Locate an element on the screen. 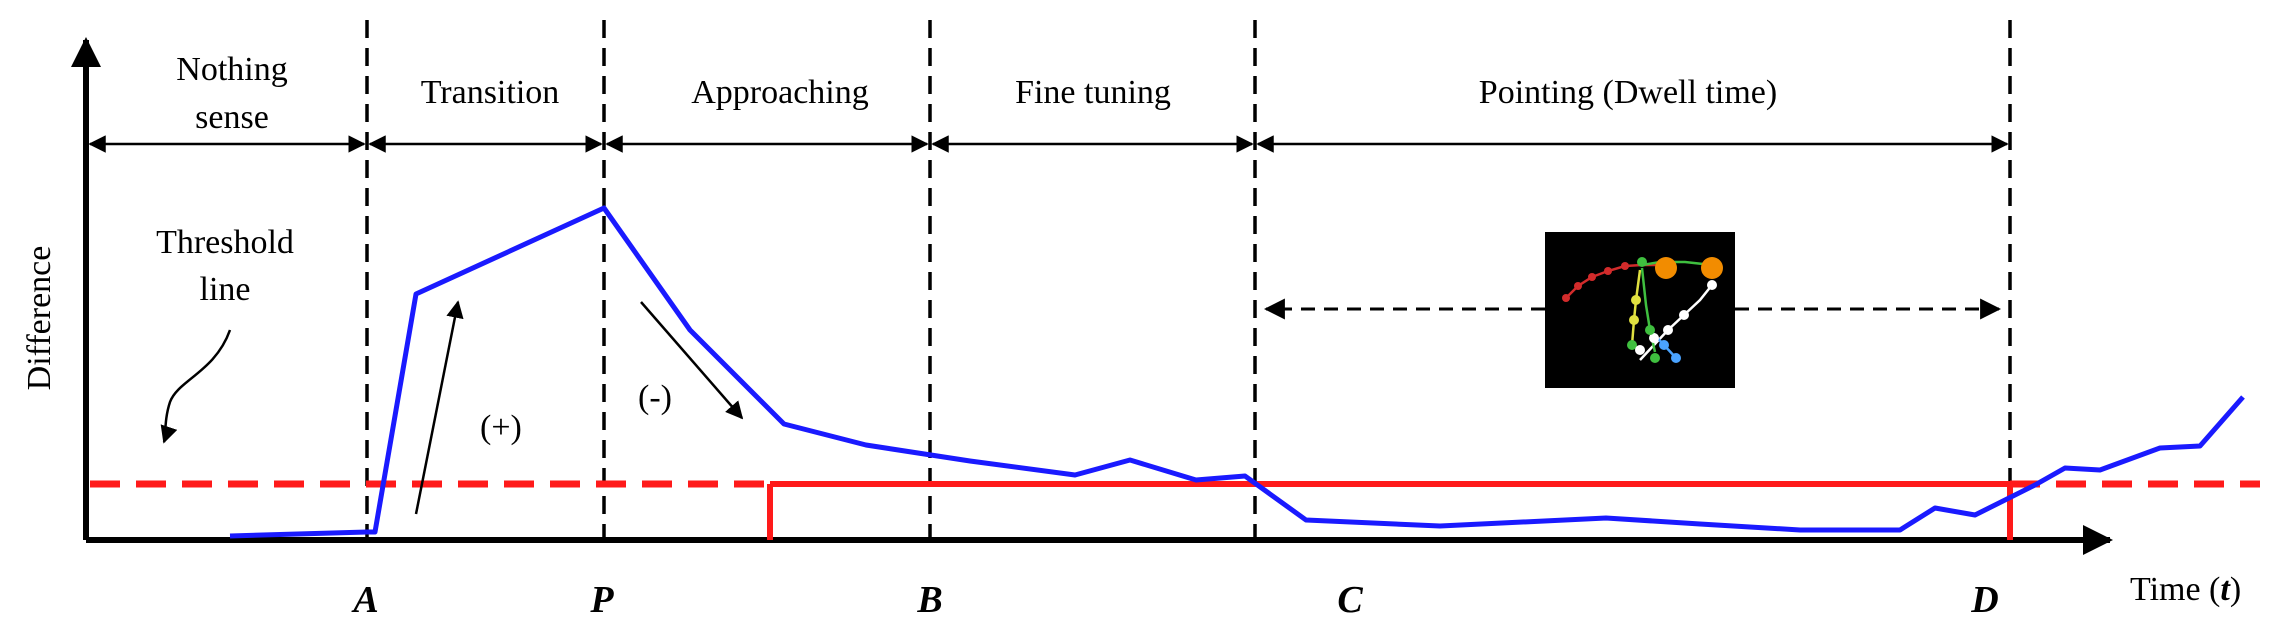 The height and width of the screenshot is (640, 2291). phase-label-transition: Transition is located at coordinates (490, 92).